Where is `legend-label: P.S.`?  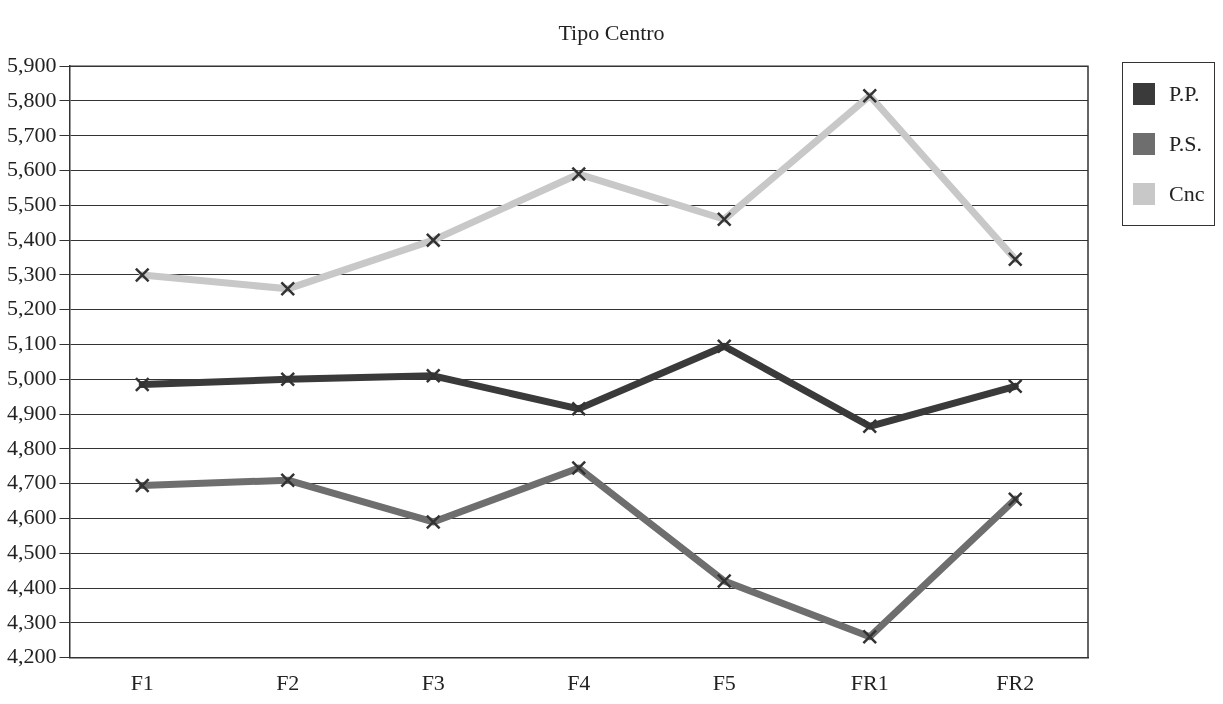
legend-label: P.S. is located at coordinates (1186, 144).